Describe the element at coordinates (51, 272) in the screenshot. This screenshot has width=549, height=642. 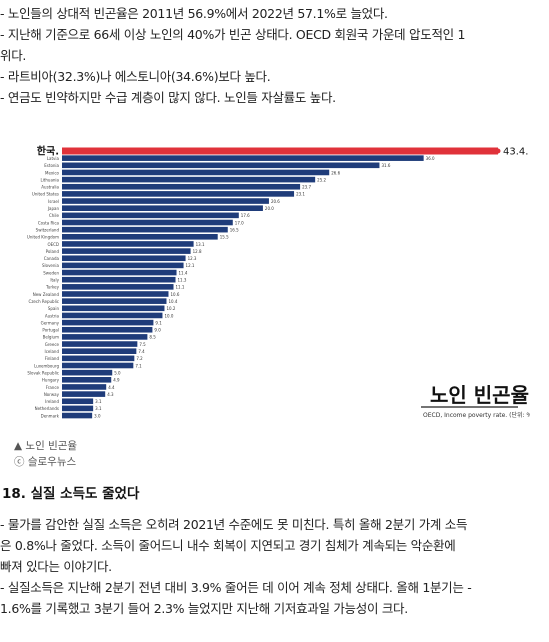
I see `category-label: Sweden` at that location.